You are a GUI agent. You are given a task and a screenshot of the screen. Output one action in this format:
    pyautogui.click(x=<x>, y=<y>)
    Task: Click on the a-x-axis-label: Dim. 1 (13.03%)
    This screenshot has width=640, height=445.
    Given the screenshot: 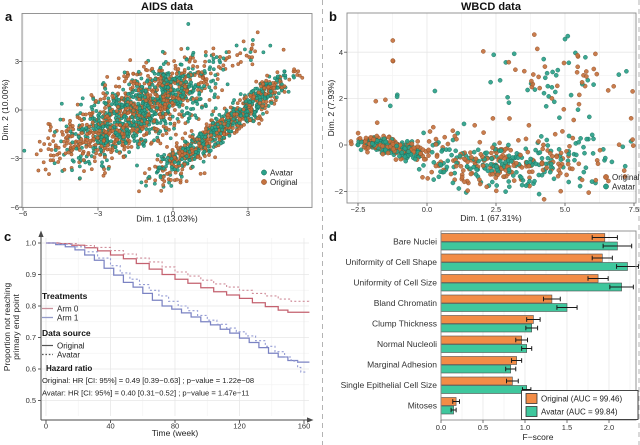 What is the action you would take?
    pyautogui.click(x=167, y=219)
    